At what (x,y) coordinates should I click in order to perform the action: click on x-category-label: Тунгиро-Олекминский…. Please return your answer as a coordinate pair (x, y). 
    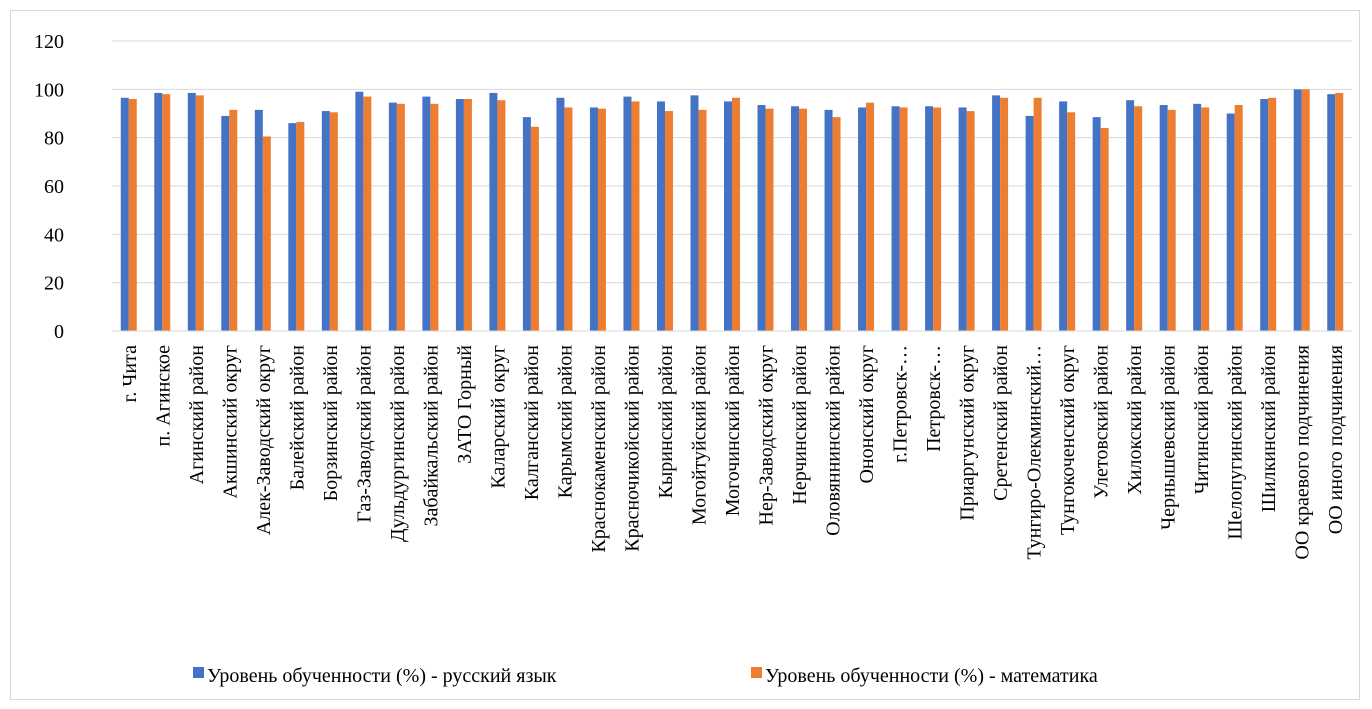
    Looking at the image, I should click on (1035, 452).